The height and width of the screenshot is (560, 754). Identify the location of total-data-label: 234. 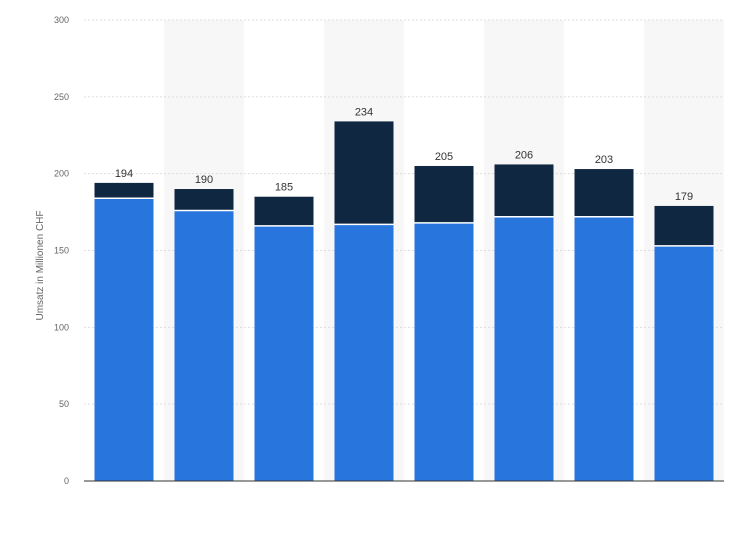
(364, 112).